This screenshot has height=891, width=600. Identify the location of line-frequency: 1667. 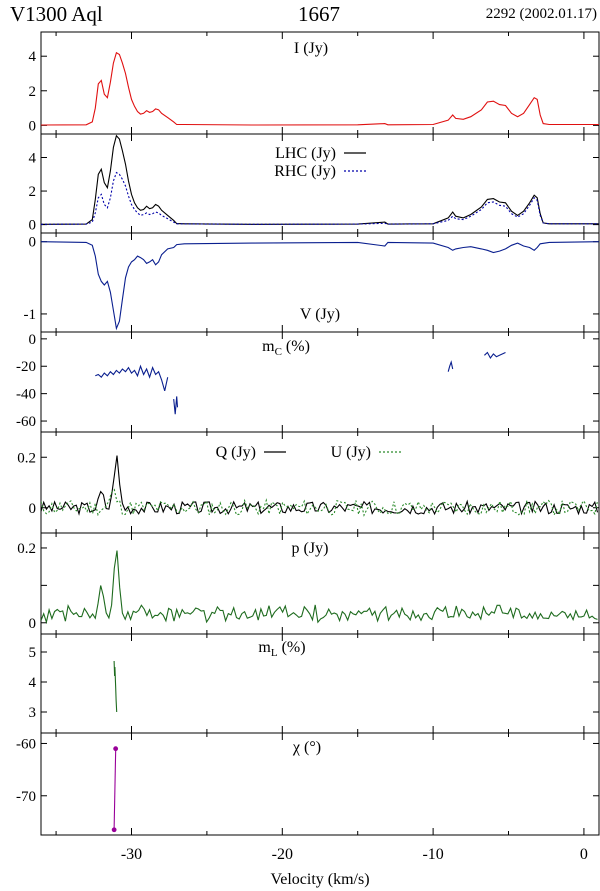
(319, 14).